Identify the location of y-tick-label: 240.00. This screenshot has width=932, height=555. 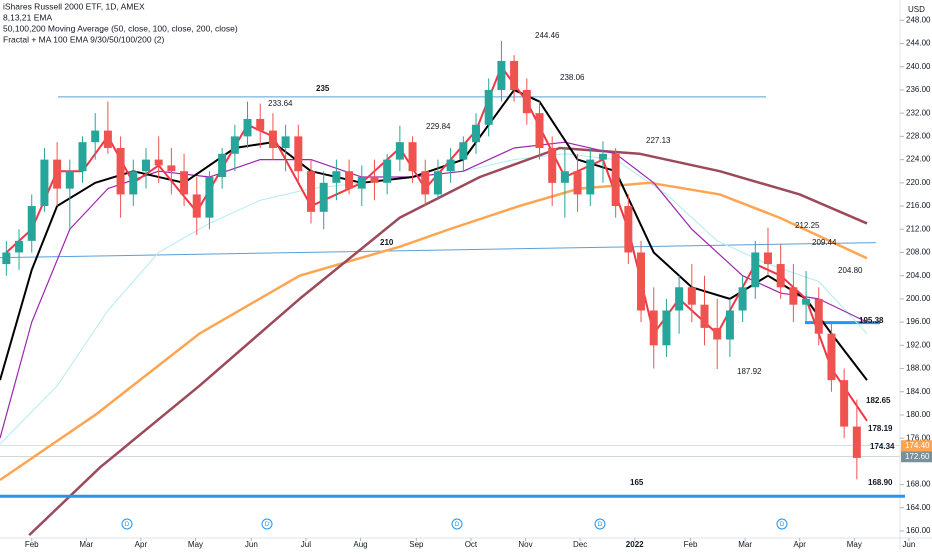
(918, 66).